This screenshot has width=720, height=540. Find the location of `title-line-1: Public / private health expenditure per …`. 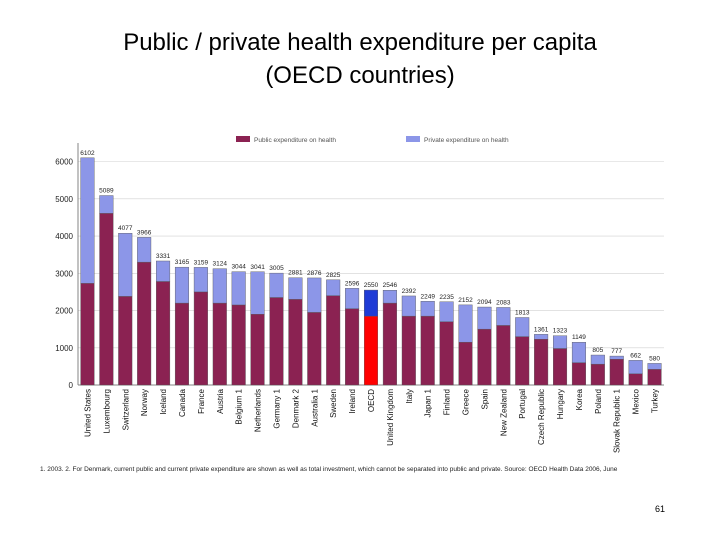

title-line-1: Public / private health expenditure per … is located at coordinates (360, 42).